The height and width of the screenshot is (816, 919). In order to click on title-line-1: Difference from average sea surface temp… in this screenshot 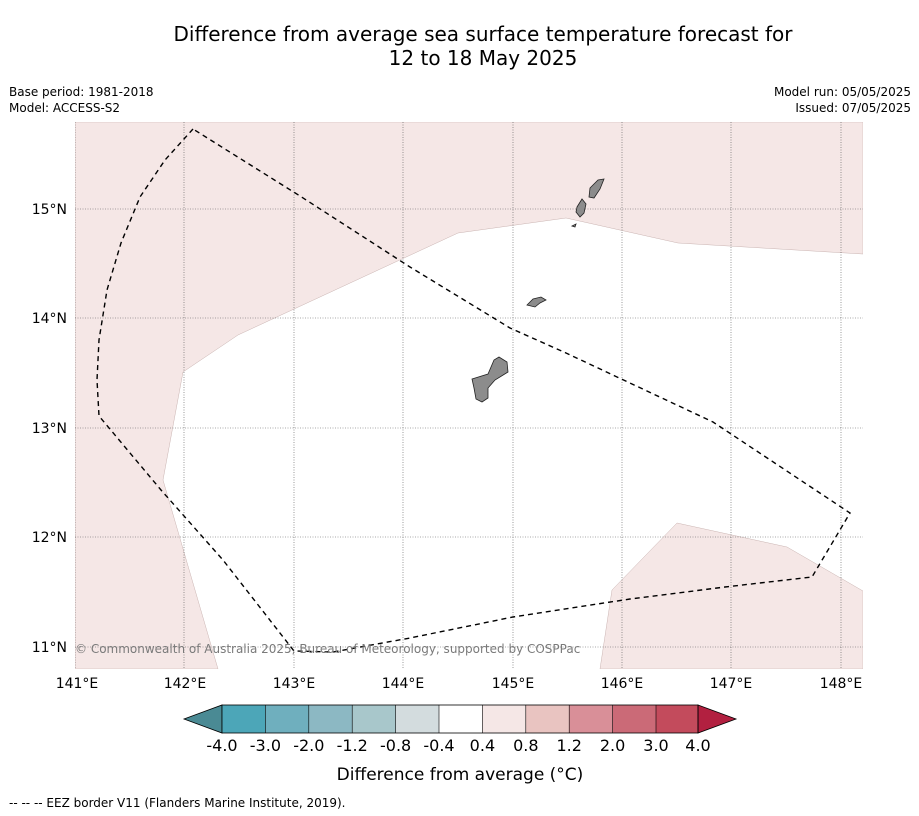, I will do `click(483, 34)`.